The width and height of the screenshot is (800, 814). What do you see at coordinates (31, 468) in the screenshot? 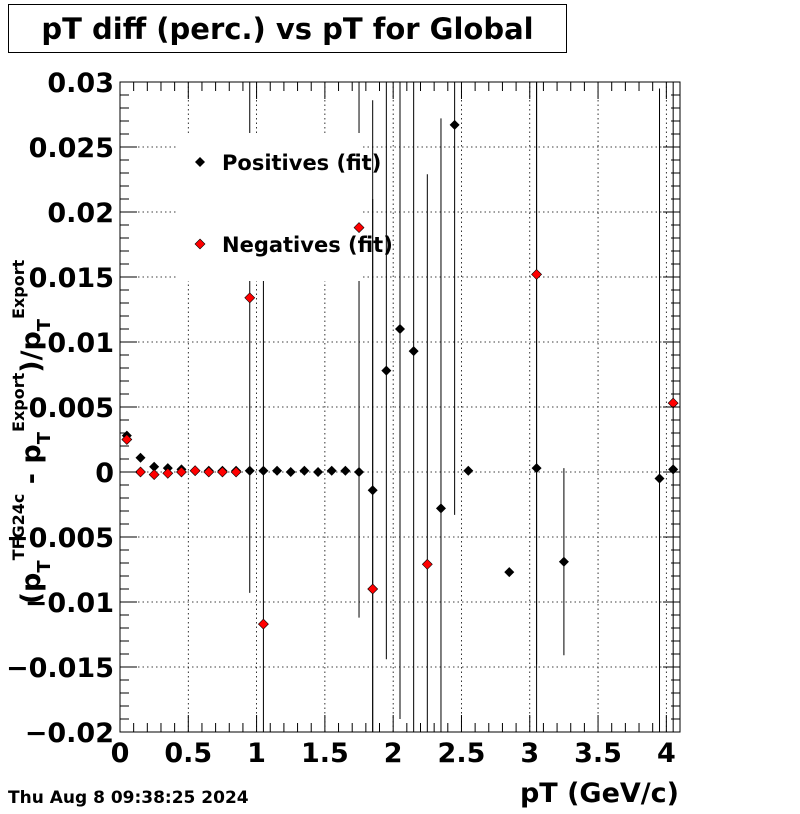
I see `ylabel-part: - p` at bounding box center [31, 468].